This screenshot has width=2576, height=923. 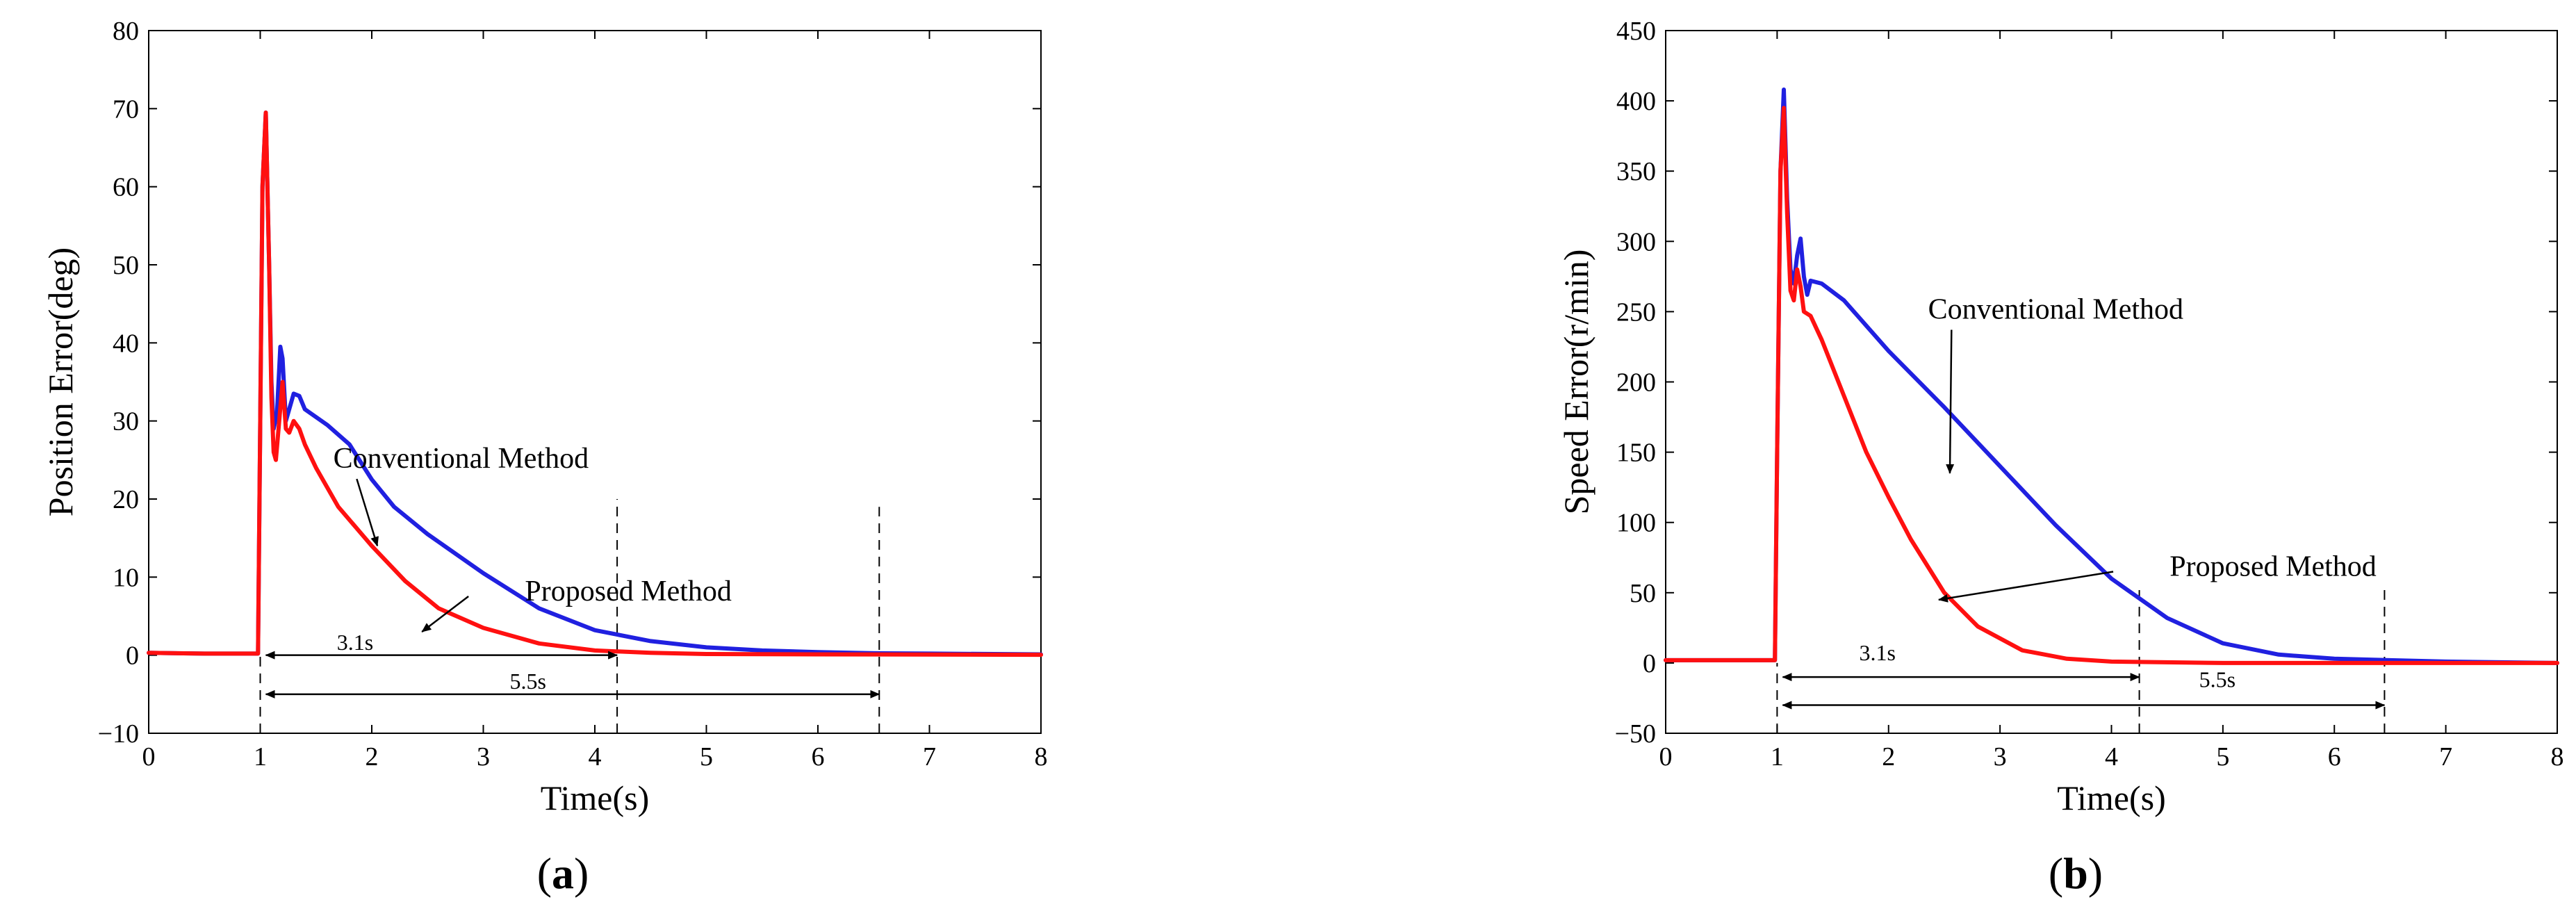 What do you see at coordinates (60, 381) in the screenshot?
I see `y-axis-label: Position Error(deg)` at bounding box center [60, 381].